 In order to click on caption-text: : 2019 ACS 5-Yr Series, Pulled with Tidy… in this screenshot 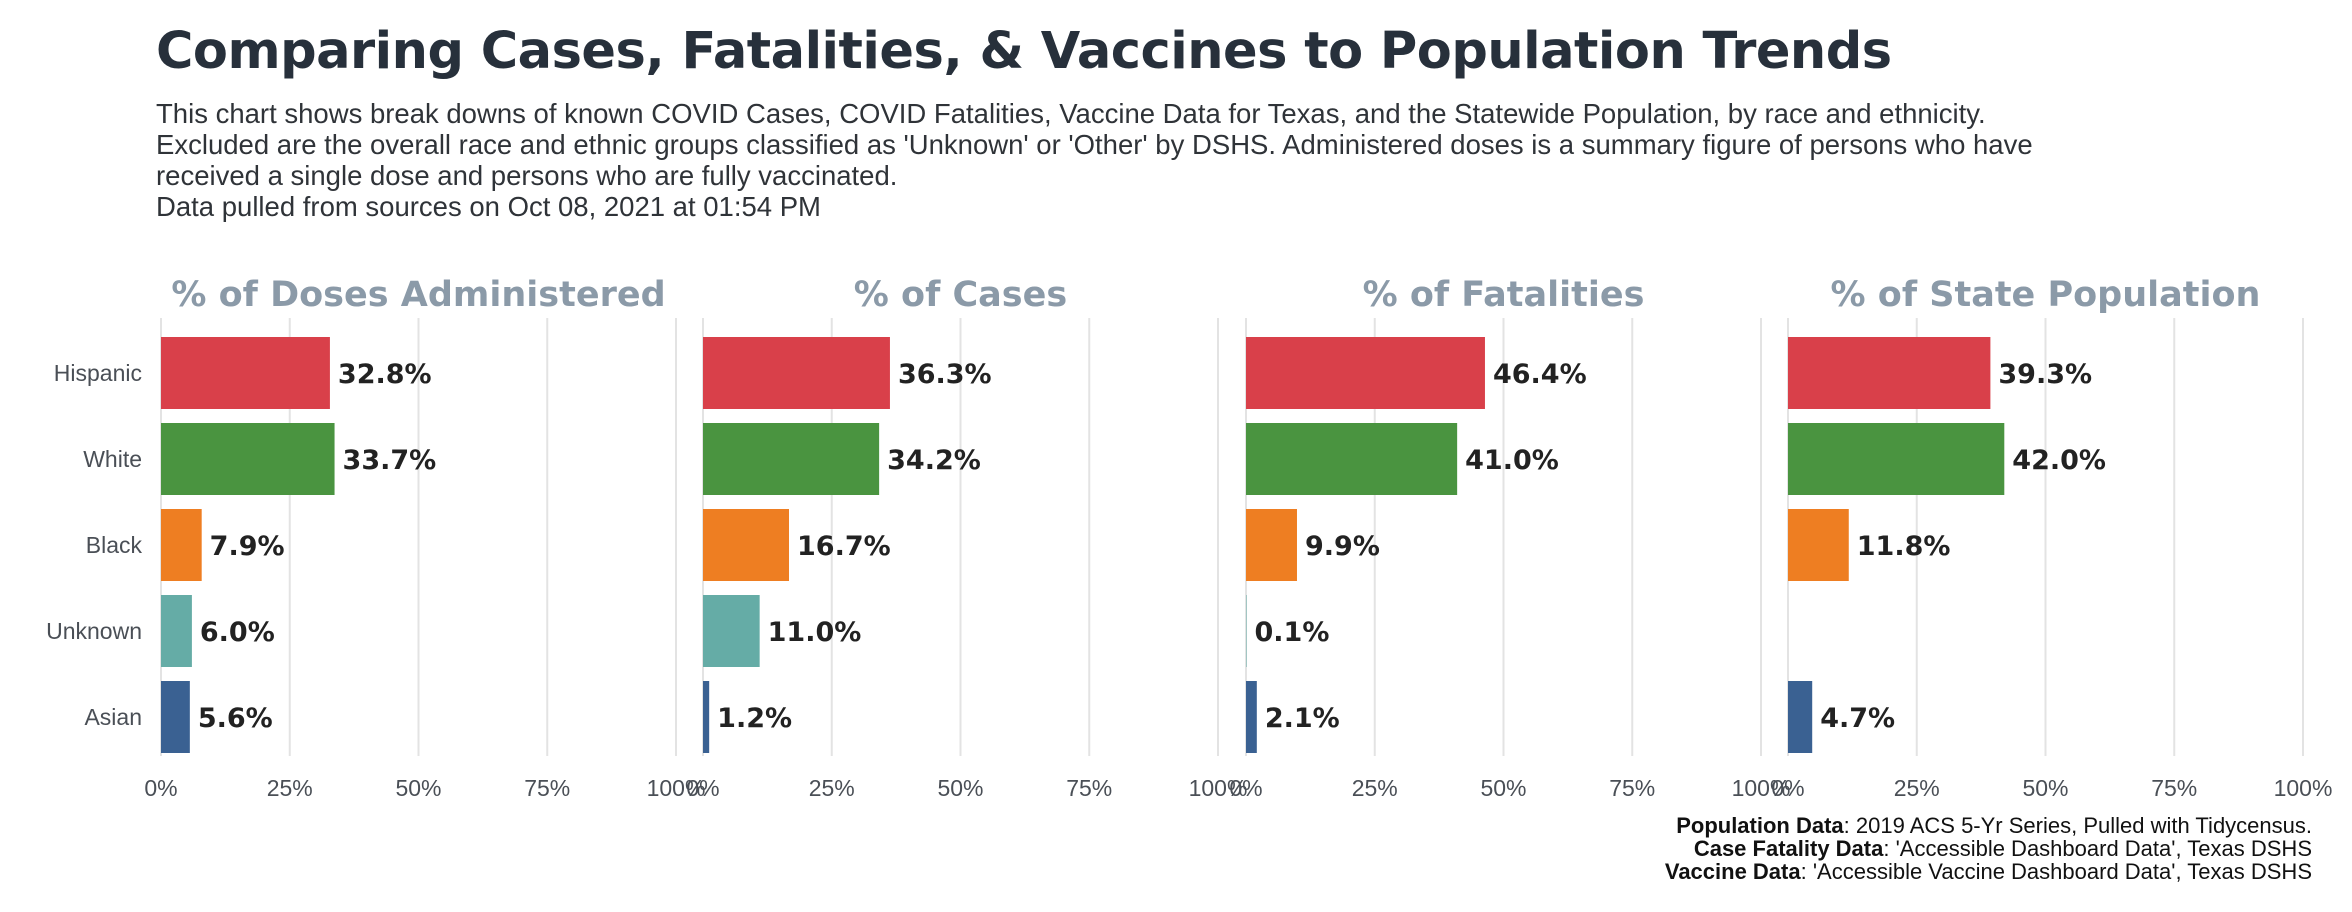, I will do `click(2077, 825)`.